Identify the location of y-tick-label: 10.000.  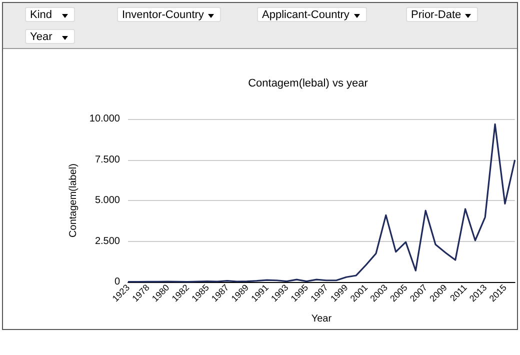
(104, 119).